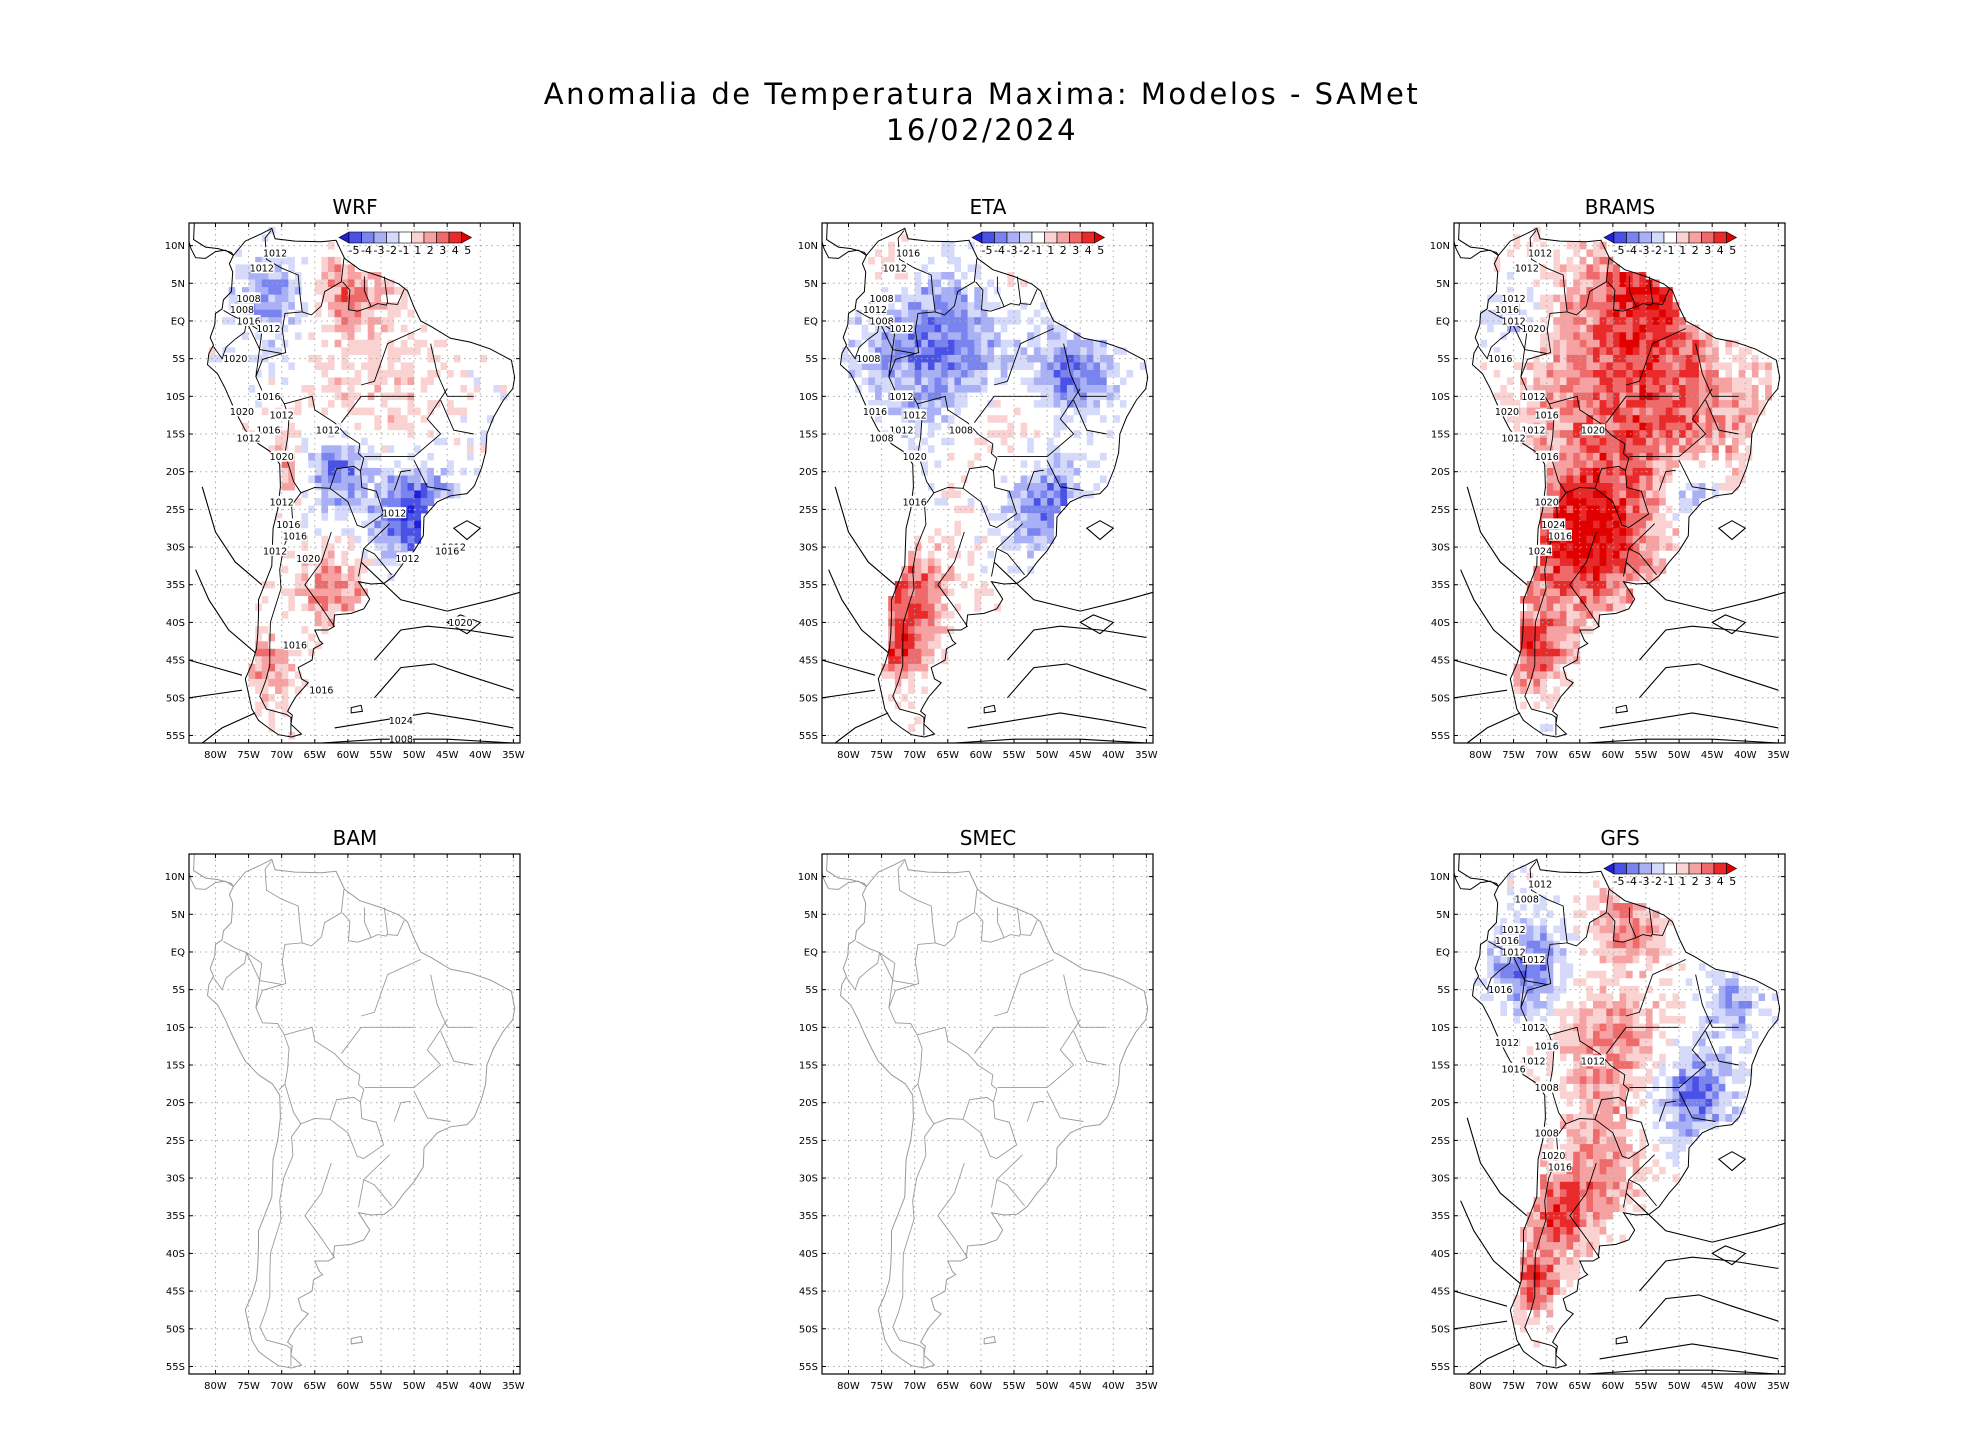 The width and height of the screenshot is (1964, 1436). I want to click on colorbar-label: -3, so click(1644, 250).